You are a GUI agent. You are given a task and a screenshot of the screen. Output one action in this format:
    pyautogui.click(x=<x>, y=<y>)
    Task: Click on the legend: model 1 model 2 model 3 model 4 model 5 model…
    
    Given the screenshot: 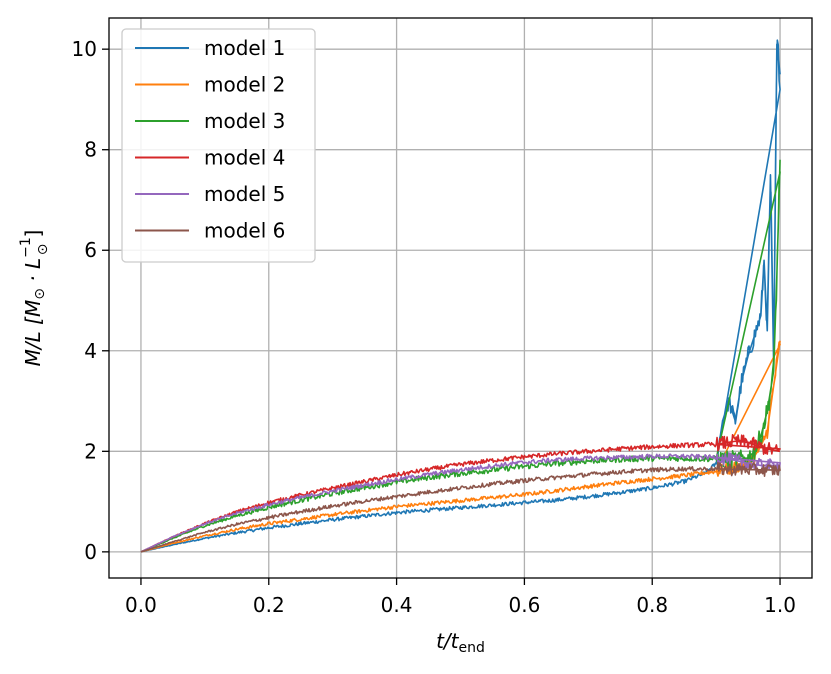 What is the action you would take?
    pyautogui.click(x=218, y=145)
    